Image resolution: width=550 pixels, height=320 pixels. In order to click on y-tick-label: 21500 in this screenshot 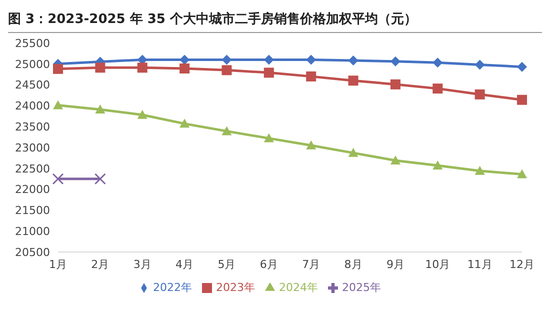, I will do `click(32, 211)`.